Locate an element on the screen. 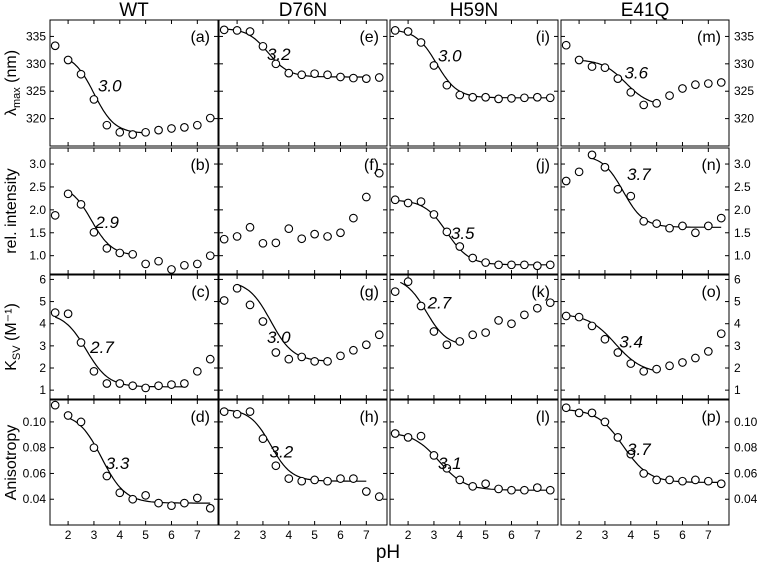 This screenshot has width=758, height=567. y-axis-label-unit: (nm) is located at coordinates (11, 68).